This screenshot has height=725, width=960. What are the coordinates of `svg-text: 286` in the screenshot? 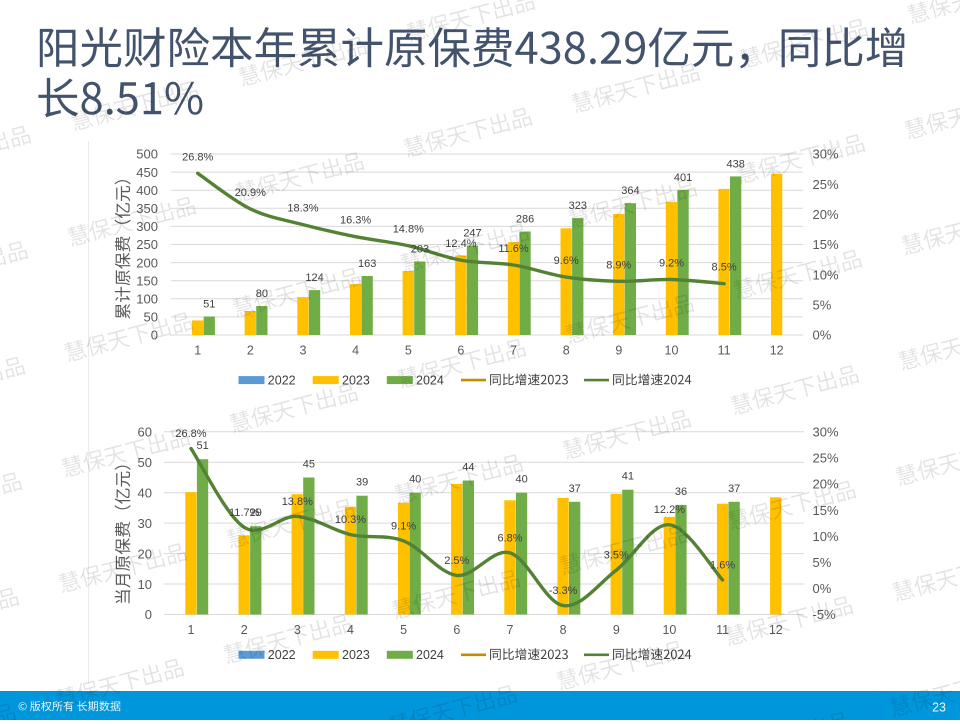 It's located at (525, 220).